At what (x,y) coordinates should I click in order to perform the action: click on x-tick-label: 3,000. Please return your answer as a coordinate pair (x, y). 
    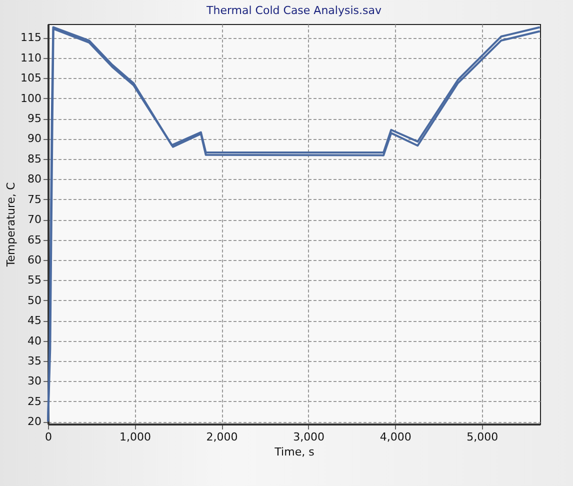
    Looking at the image, I should click on (309, 437).